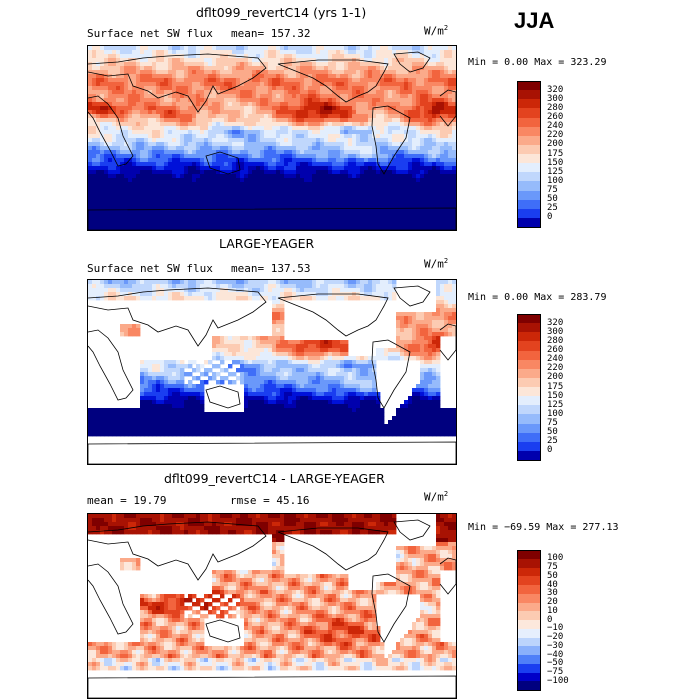 The width and height of the screenshot is (700, 700). What do you see at coordinates (534, 20) in the screenshot?
I see `season-label: JJA` at bounding box center [534, 20].